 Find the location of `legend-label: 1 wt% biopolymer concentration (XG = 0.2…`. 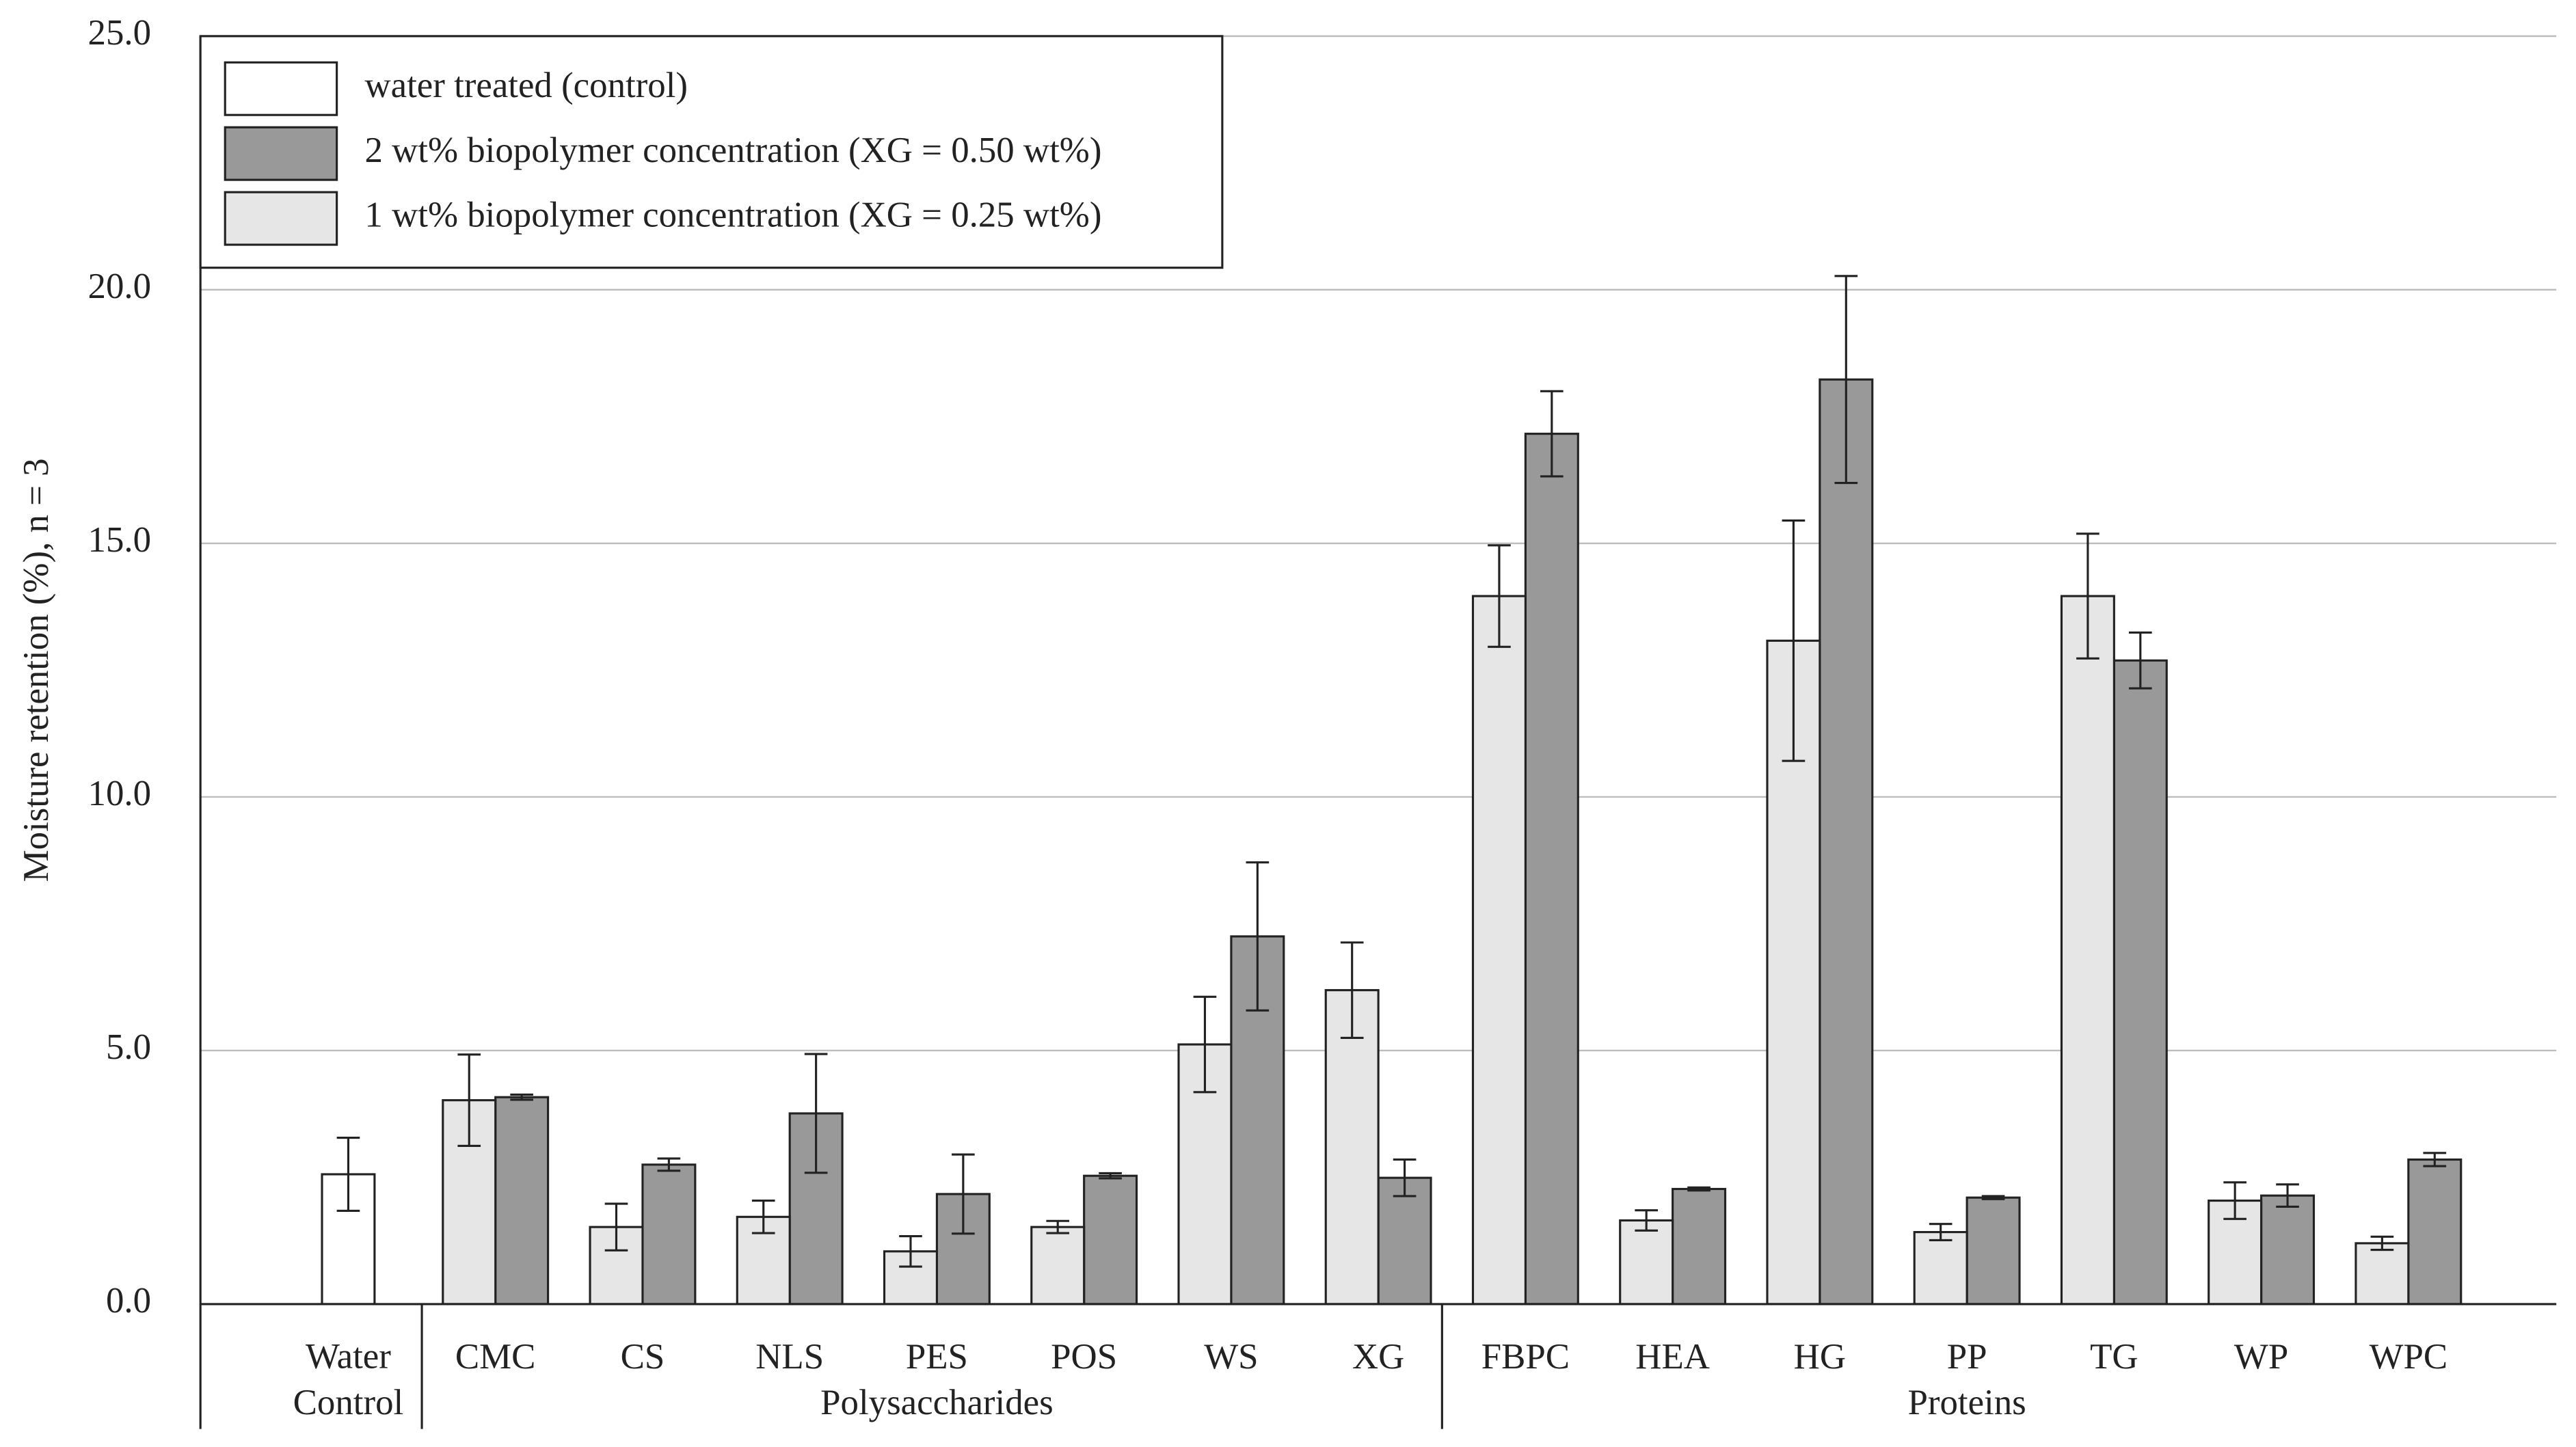

legend-label: 1 wt% biopolymer concentration (XG = 0.2… is located at coordinates (732, 215).